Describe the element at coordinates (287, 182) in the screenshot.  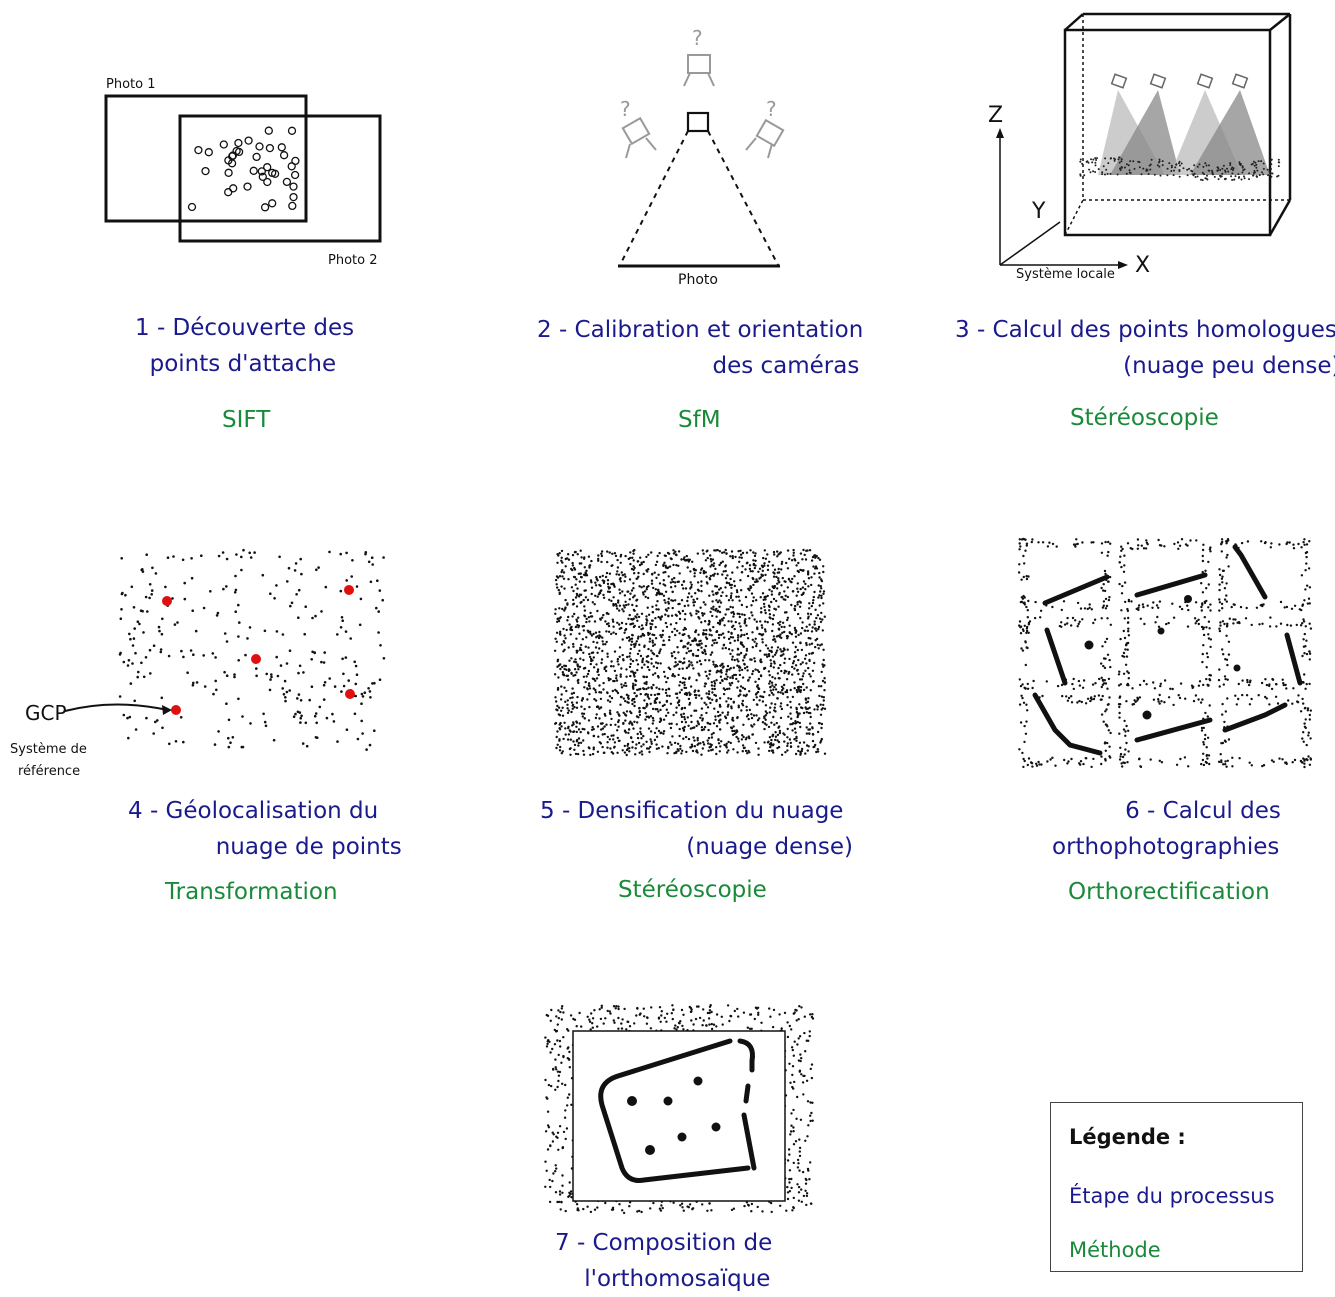
I see `tie-point-marker` at that location.